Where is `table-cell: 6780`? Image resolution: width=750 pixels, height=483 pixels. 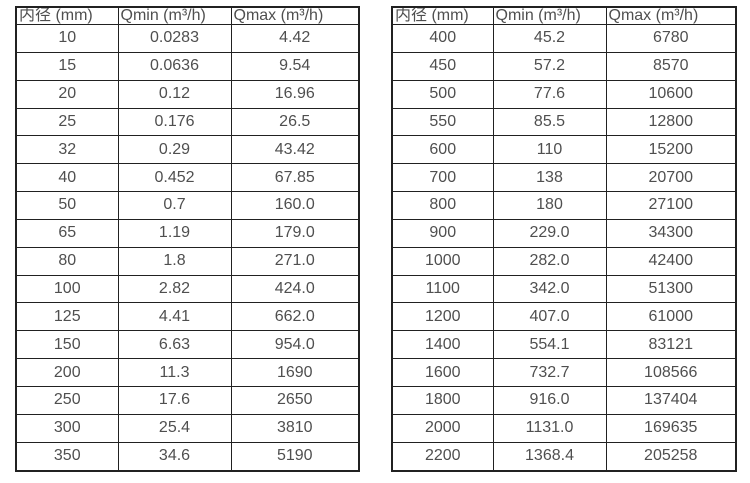
table-cell: 6780 is located at coordinates (671, 38).